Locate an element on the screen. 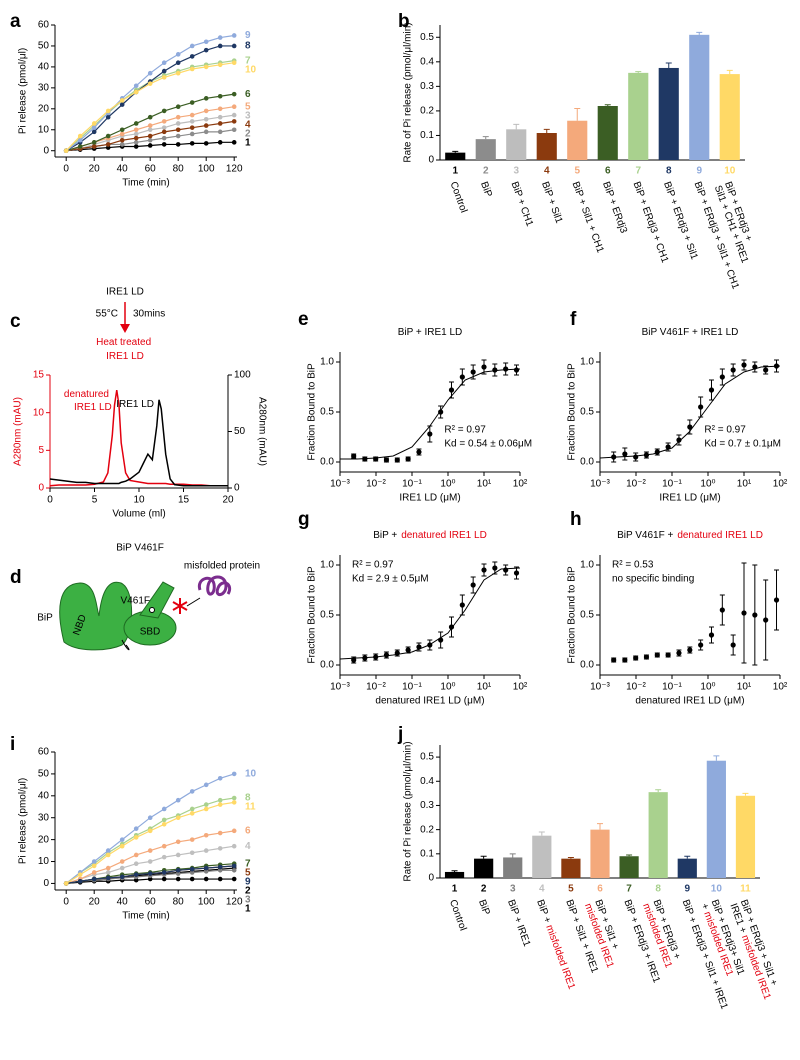 The image size is (800, 1060). y-tick-label: 0.3 is located at coordinates (427, 805).